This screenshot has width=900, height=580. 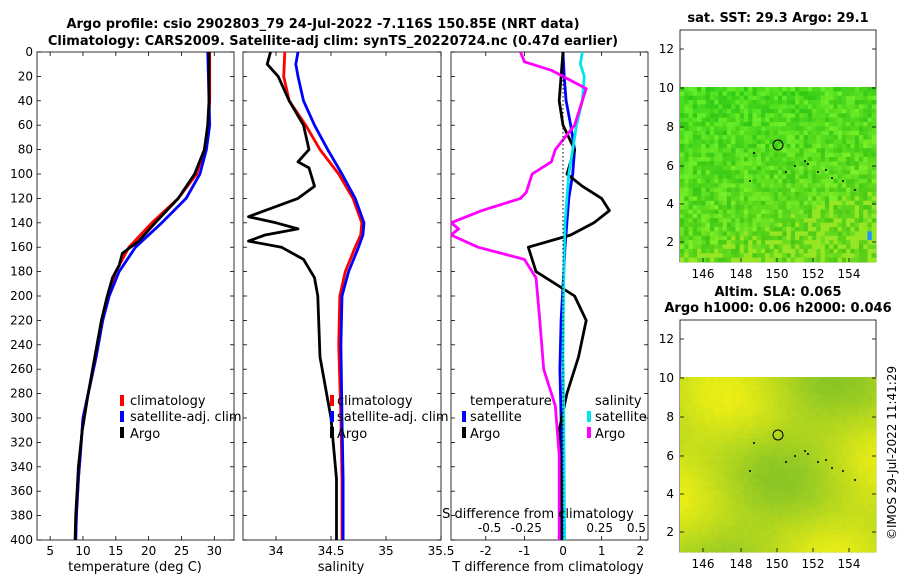 What do you see at coordinates (892, 453) in the screenshot?
I see `imos-credit: ©IMOS 29-Jul-2022 11:41:29` at bounding box center [892, 453].